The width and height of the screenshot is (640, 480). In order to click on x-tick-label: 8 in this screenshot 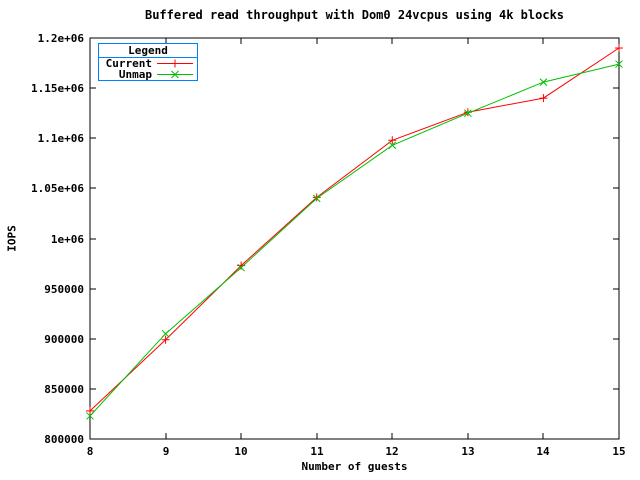, I will do `click(90, 451)`.